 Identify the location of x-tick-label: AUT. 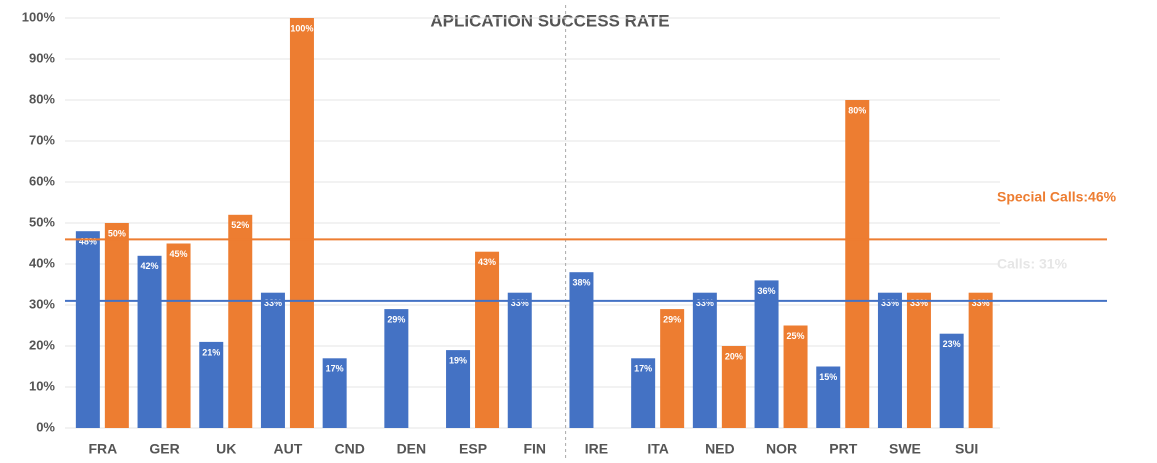
(288, 449).